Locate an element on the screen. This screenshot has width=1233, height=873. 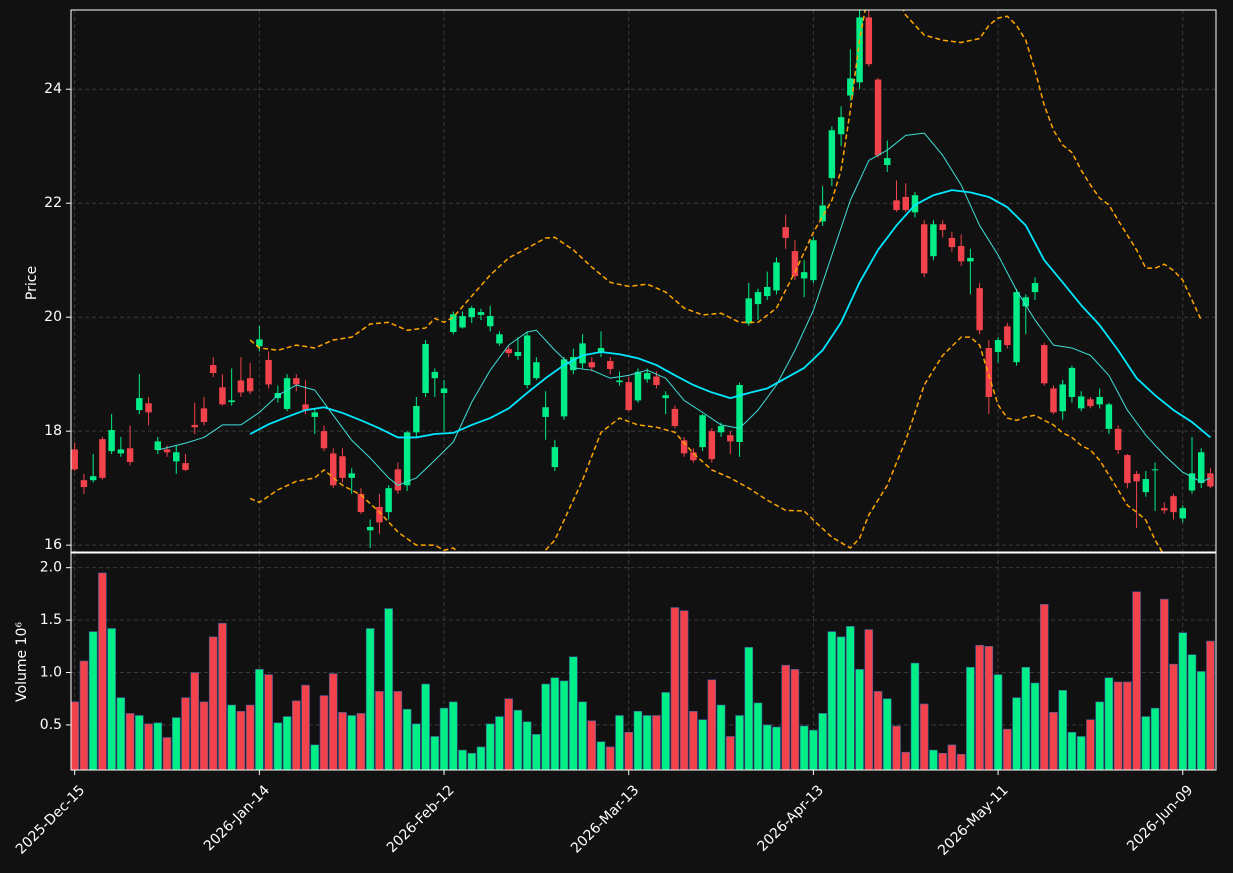
y-tick-label: 18 is located at coordinates (53, 431).